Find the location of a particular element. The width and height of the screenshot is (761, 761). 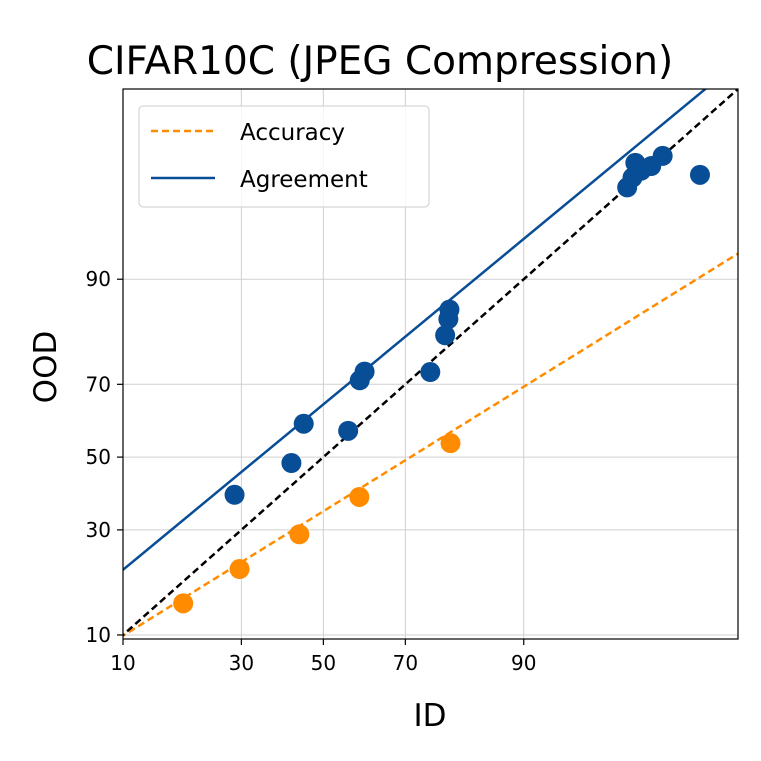

chart-title: CIFAR10C (JPEG Compression) is located at coordinates (380, 61).